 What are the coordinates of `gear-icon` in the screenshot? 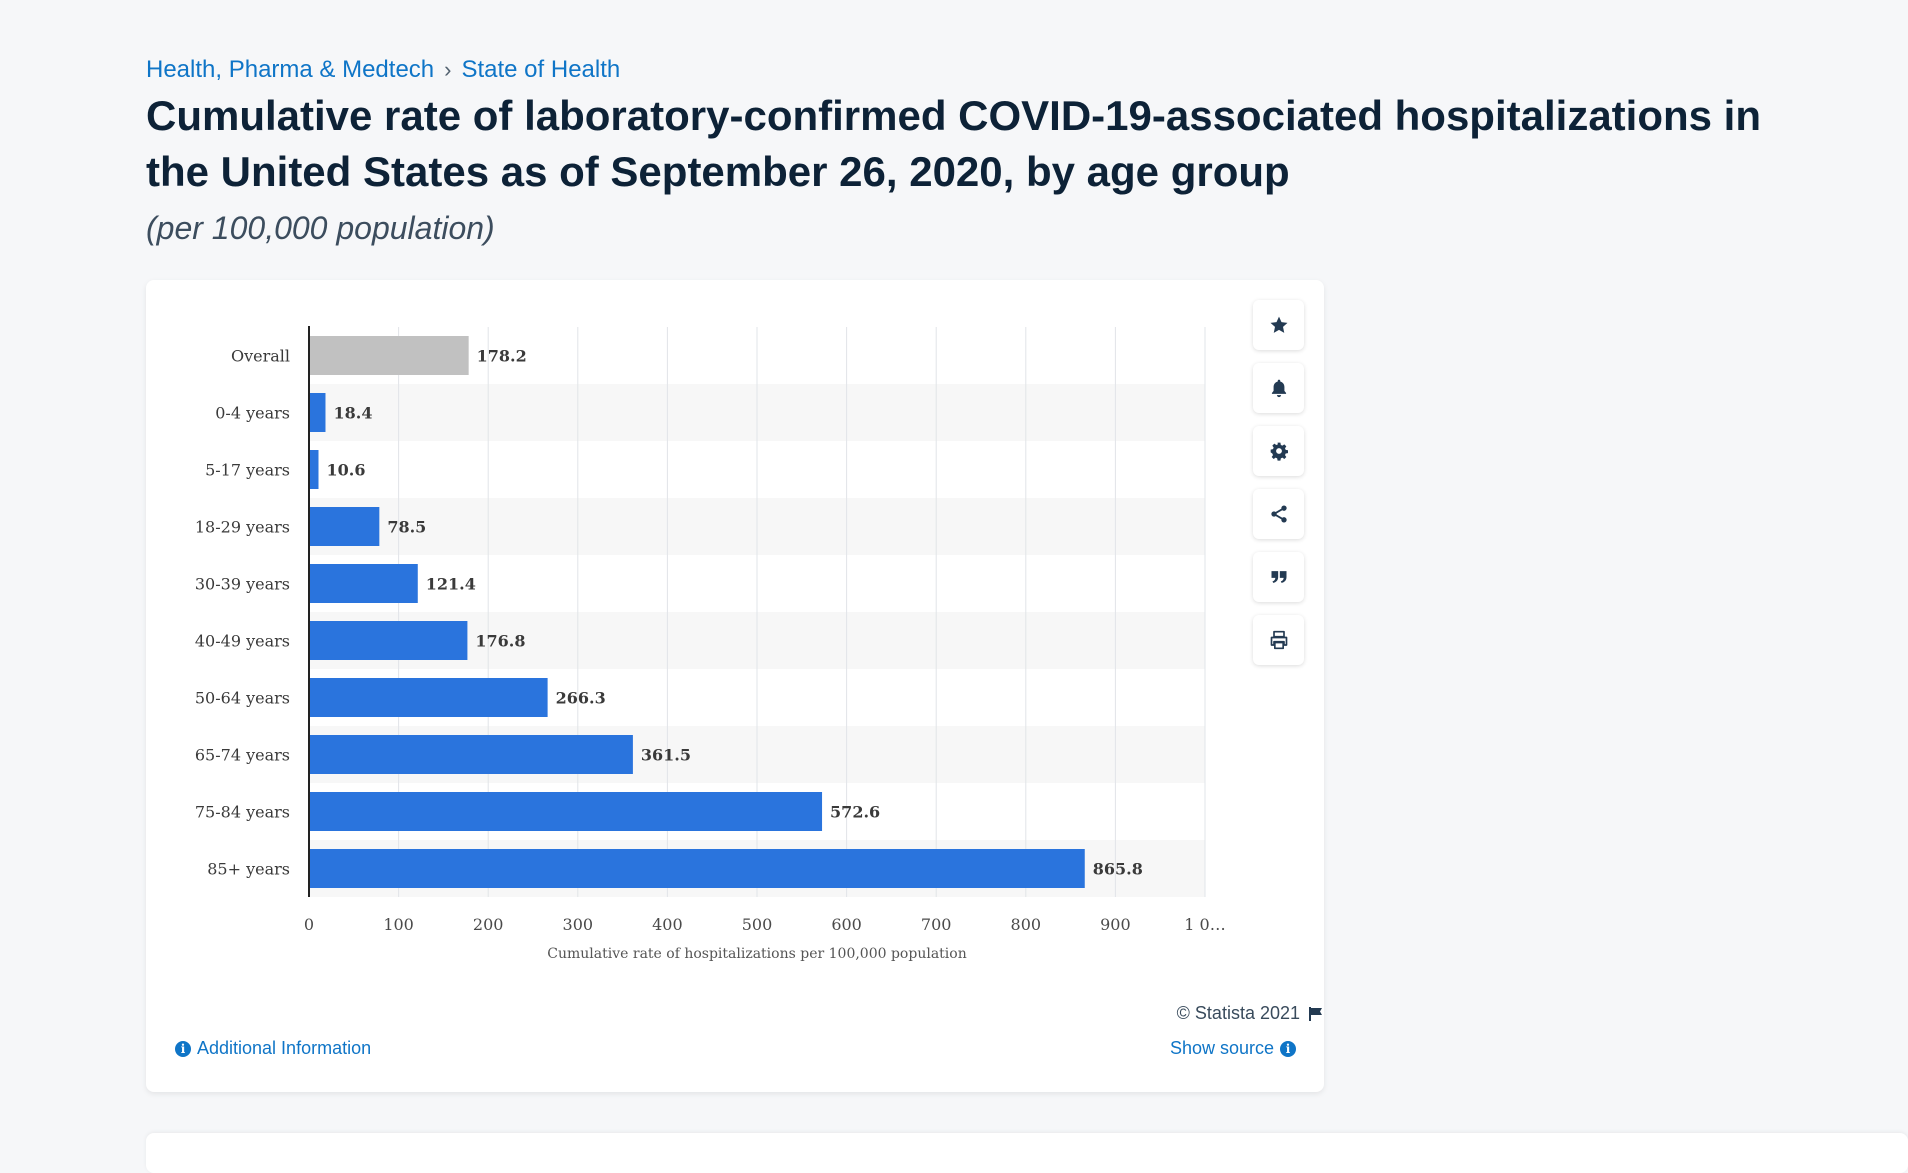 It's located at (1279, 451).